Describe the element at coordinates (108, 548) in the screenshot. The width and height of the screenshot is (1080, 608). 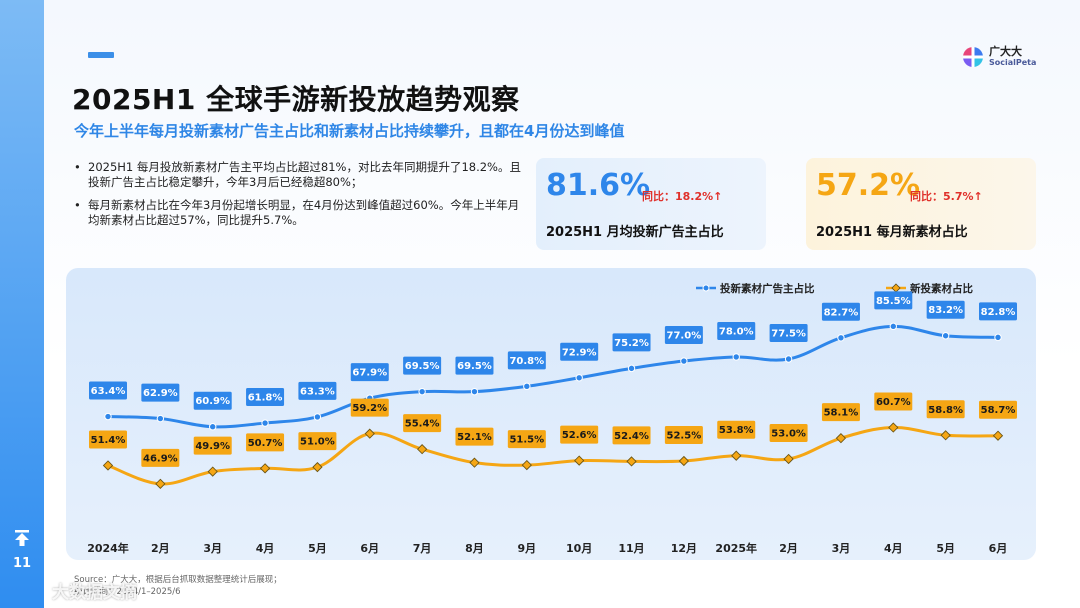
I see `x-tick-label: 2024年` at that location.